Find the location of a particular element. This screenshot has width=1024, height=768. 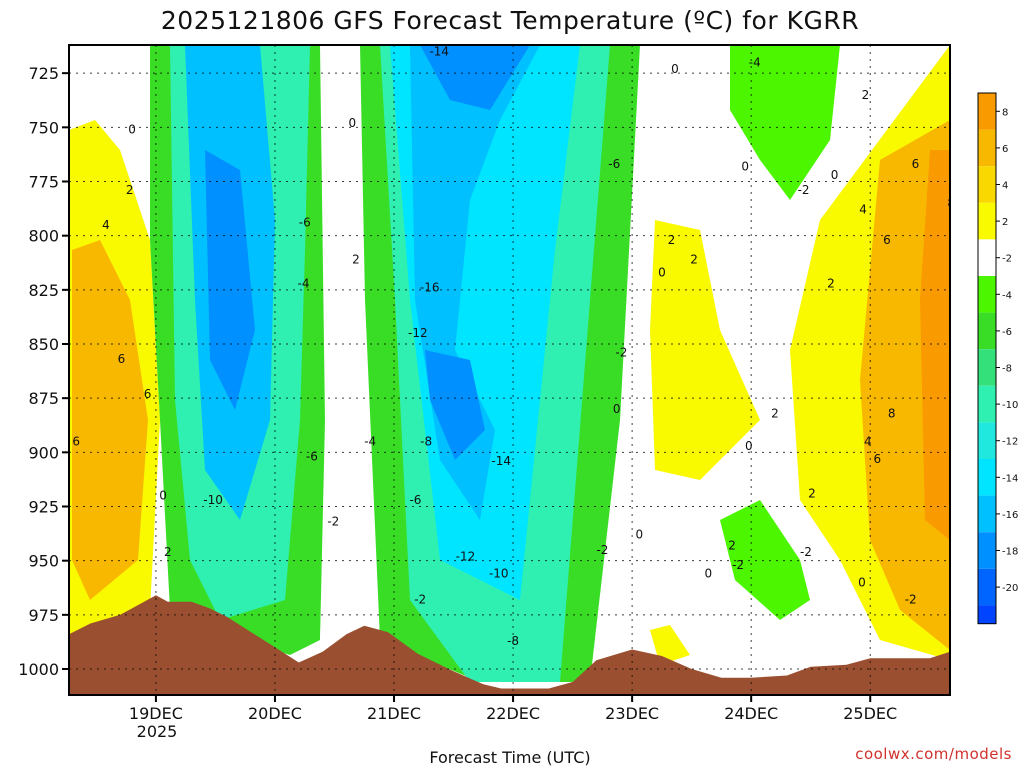

colorbar-label: -10 is located at coordinates (1010, 405).